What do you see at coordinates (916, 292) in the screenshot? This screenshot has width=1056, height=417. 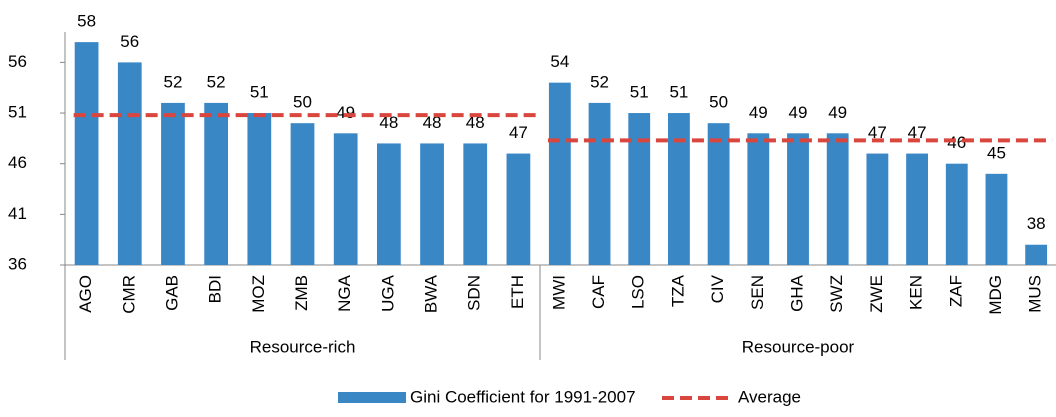 I see `x-tick-label: KEN` at bounding box center [916, 292].